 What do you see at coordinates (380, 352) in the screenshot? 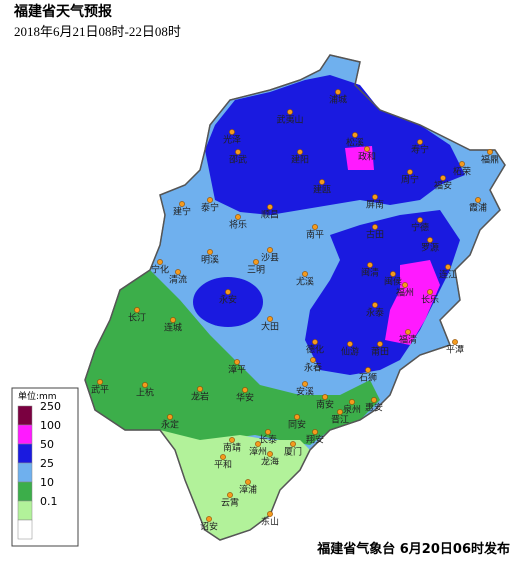
I see `city-label: 莆田` at bounding box center [380, 352].